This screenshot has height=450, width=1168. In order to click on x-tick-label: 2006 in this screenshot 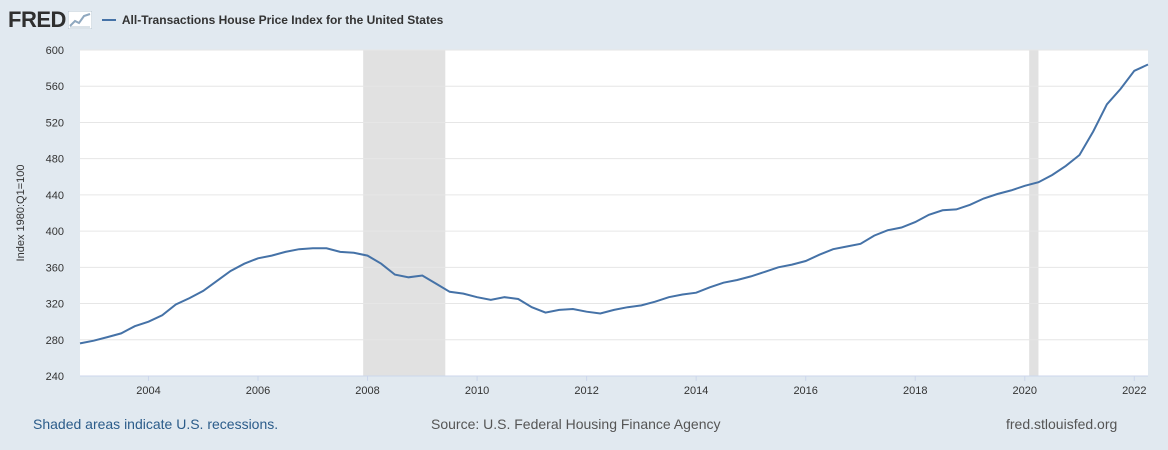, I will do `click(258, 391)`.